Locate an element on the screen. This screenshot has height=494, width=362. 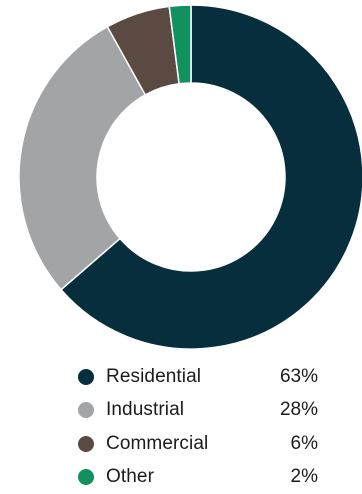
legend-item-industrial: Industrial 28% is located at coordinates (198, 411).